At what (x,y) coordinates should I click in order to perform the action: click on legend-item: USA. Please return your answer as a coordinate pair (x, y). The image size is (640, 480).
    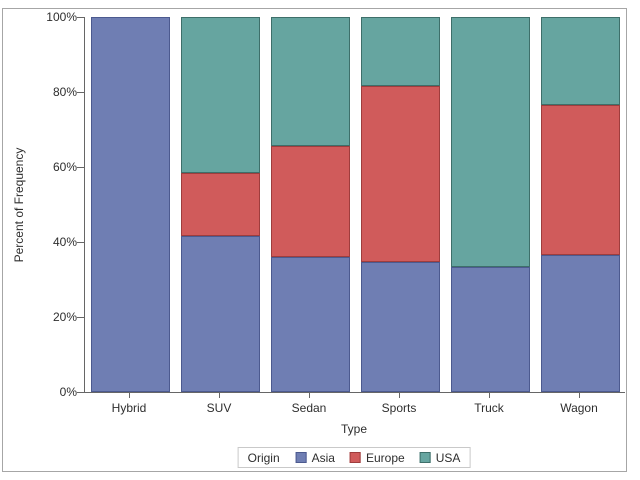
    Looking at the image, I should click on (440, 457).